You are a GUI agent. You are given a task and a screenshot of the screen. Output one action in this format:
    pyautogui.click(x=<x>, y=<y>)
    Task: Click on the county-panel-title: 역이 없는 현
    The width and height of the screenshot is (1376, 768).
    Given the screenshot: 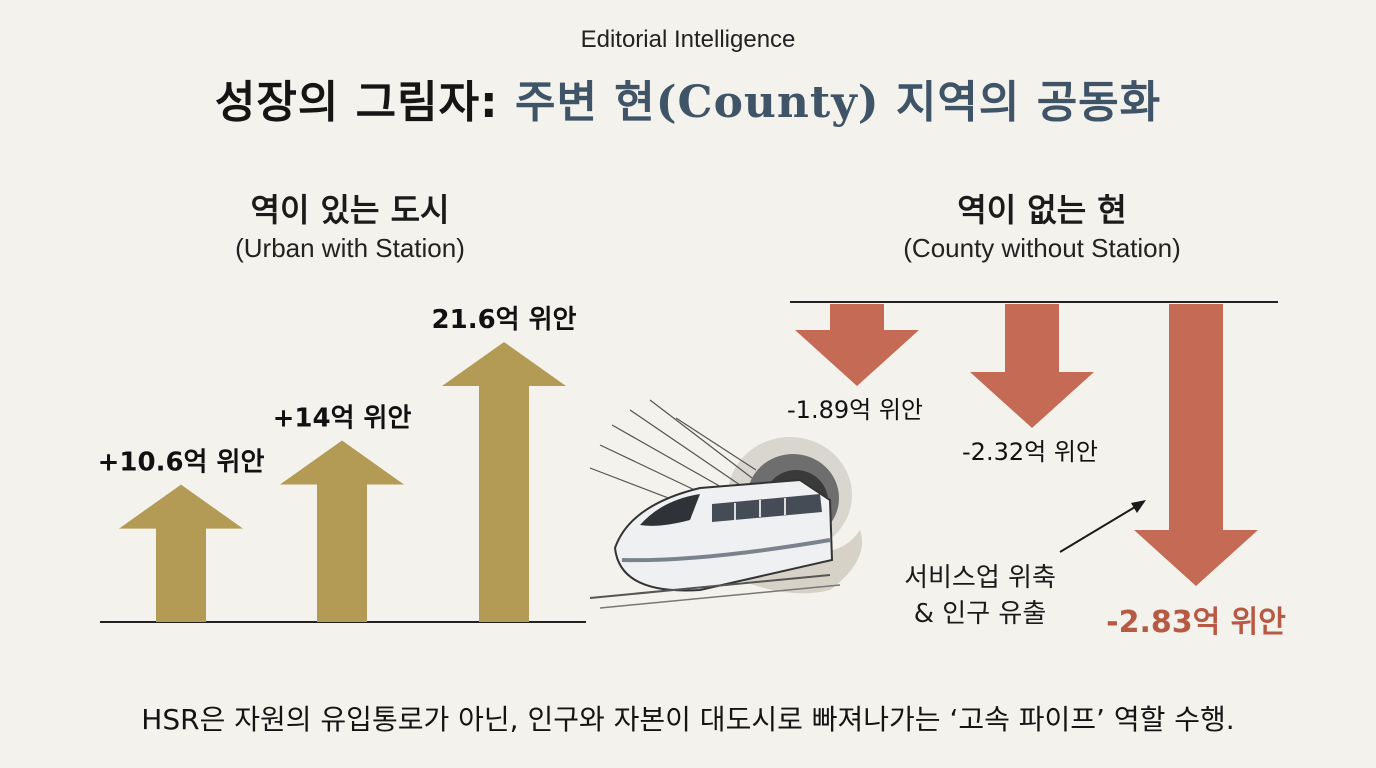 What is the action you would take?
    pyautogui.click(x=1042, y=210)
    